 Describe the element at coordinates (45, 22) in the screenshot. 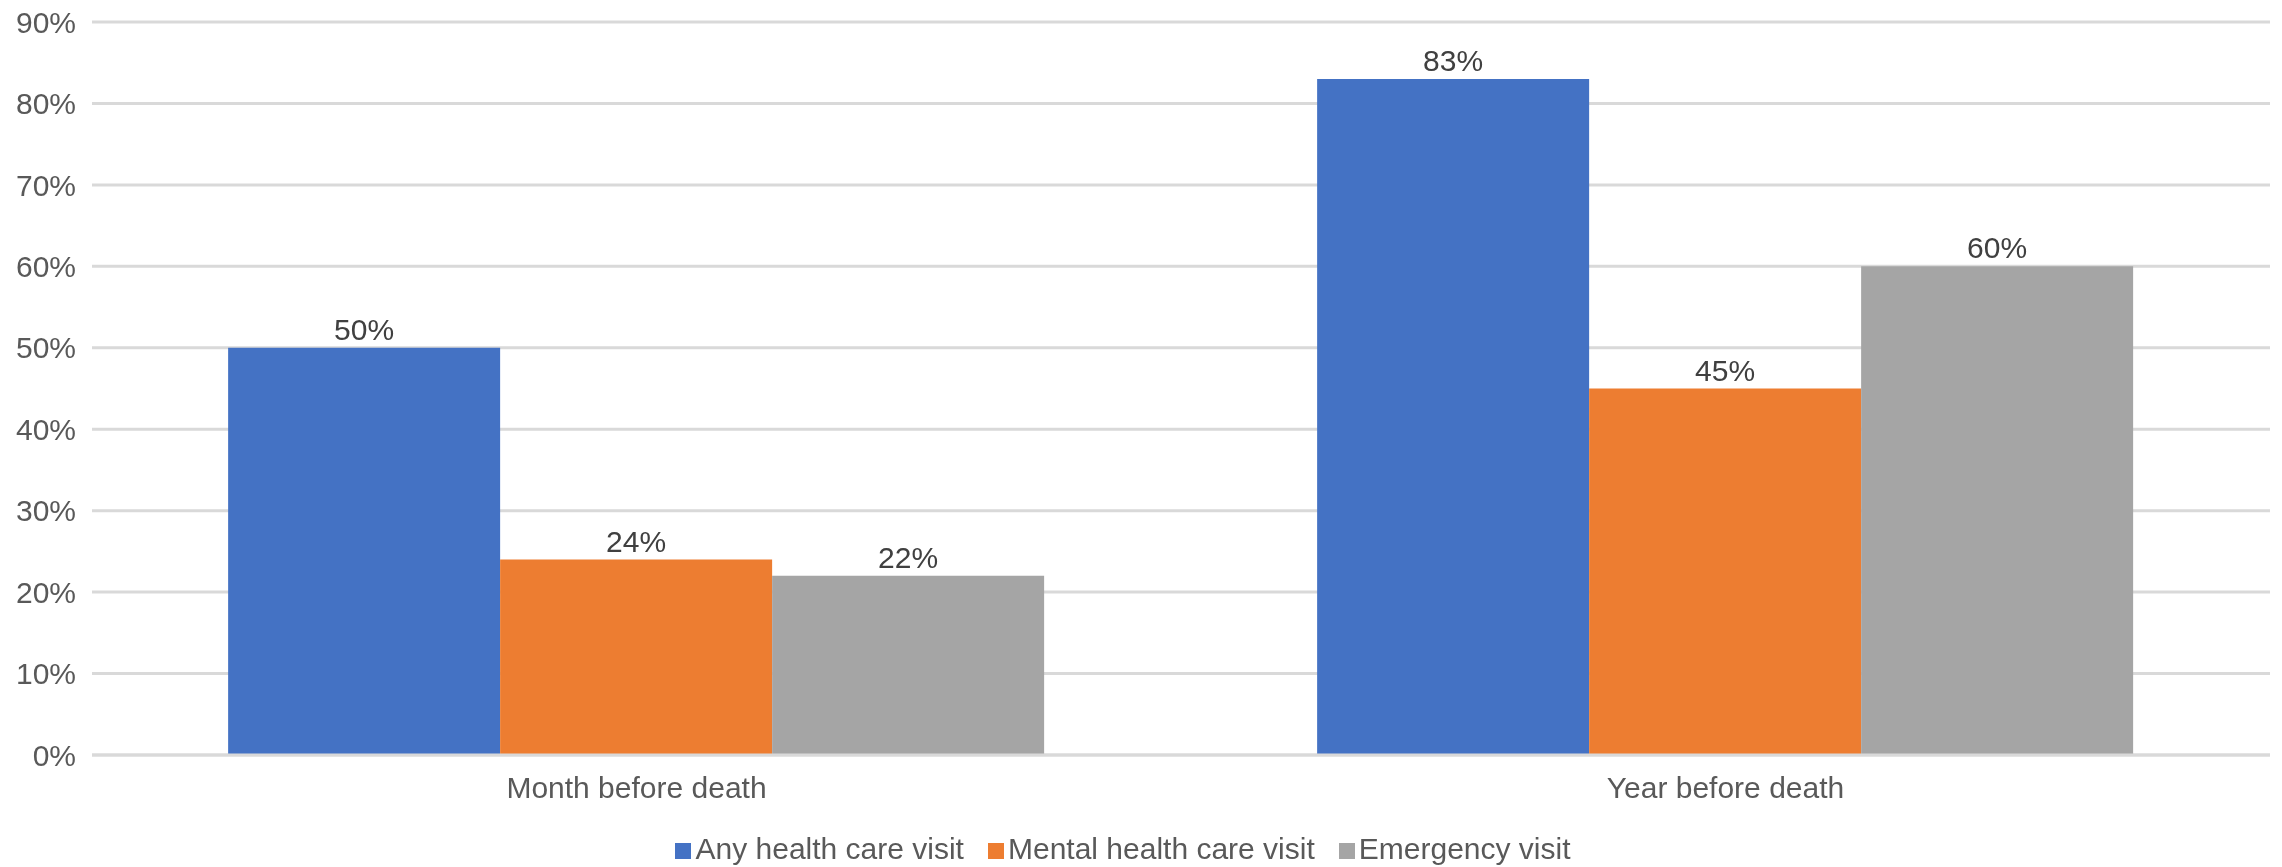

I see `y-tick-label: 90%` at that location.